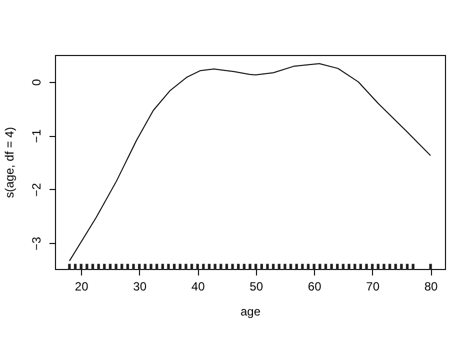  What do you see at coordinates (81, 287) in the screenshot?
I see `x-tick-label: 20` at bounding box center [81, 287].